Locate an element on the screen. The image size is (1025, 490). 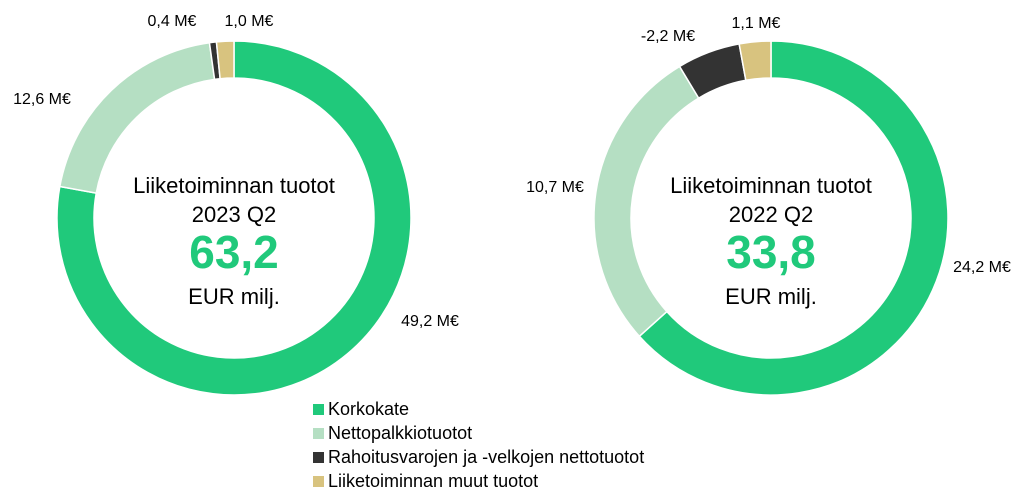
center-total: 33,8 is located at coordinates (771, 252).